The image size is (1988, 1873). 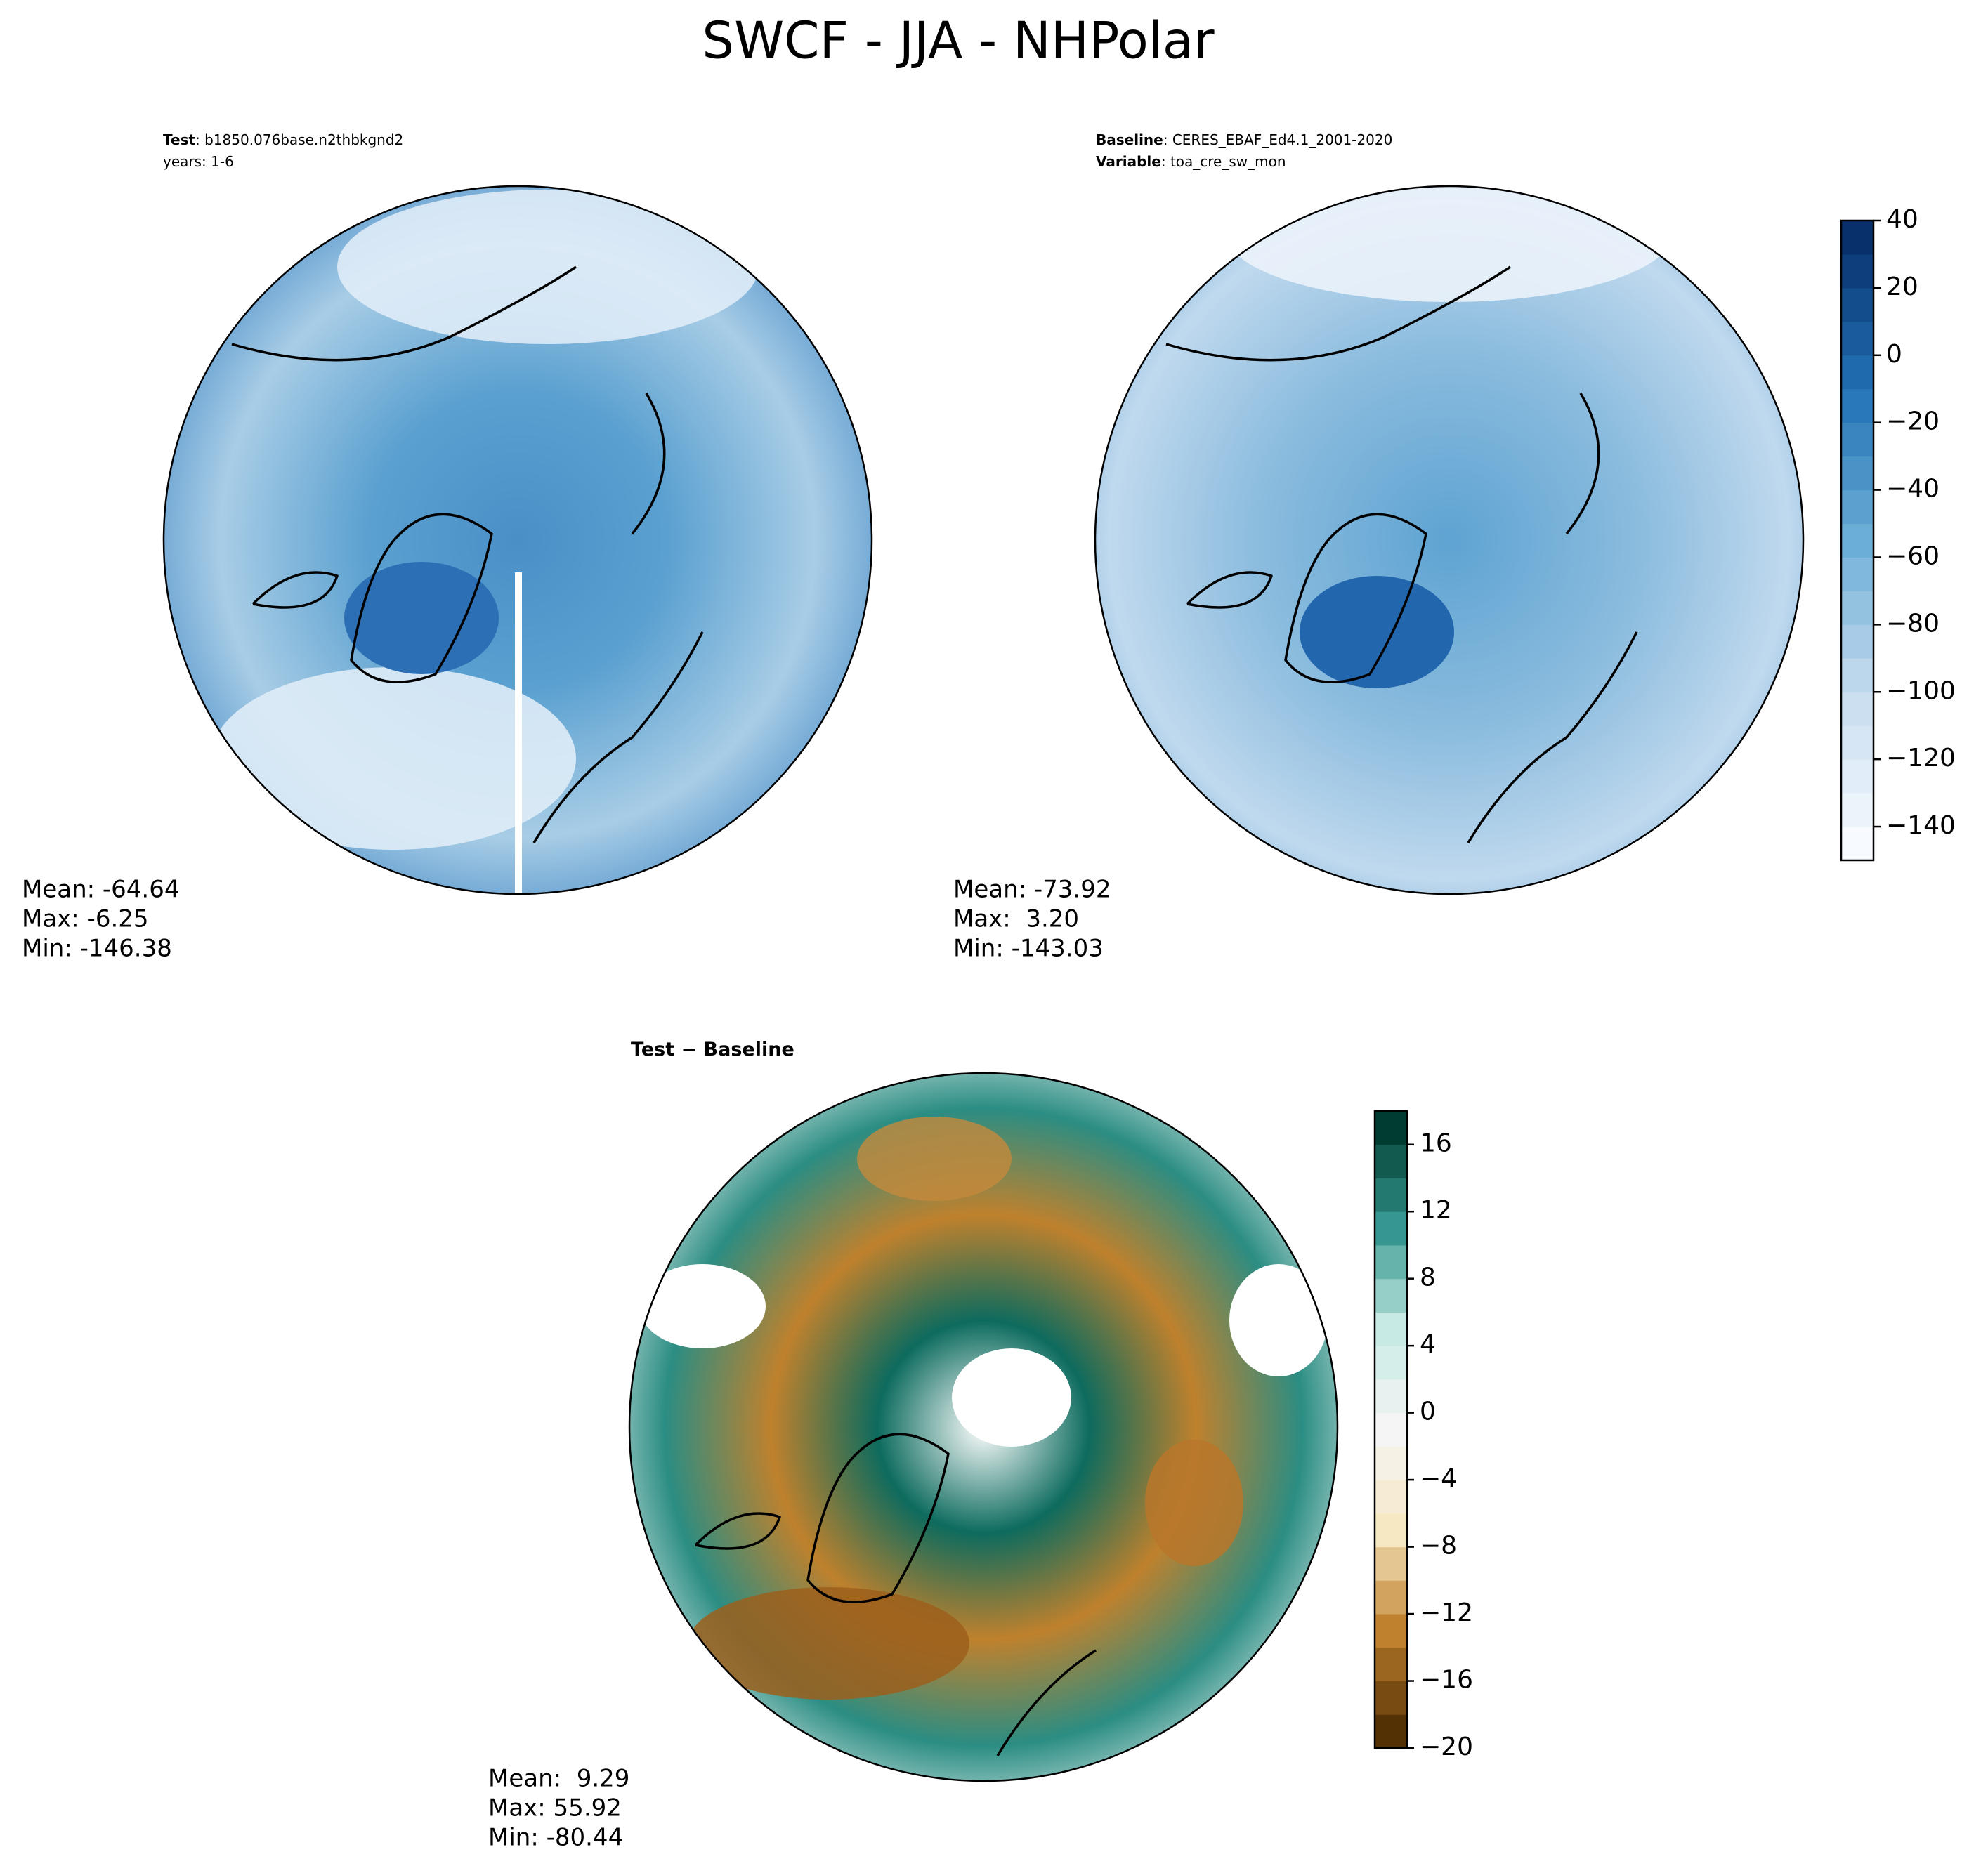 What do you see at coordinates (1438, 1478) in the screenshot?
I see `colorbar-tick-label: −4` at bounding box center [1438, 1478].